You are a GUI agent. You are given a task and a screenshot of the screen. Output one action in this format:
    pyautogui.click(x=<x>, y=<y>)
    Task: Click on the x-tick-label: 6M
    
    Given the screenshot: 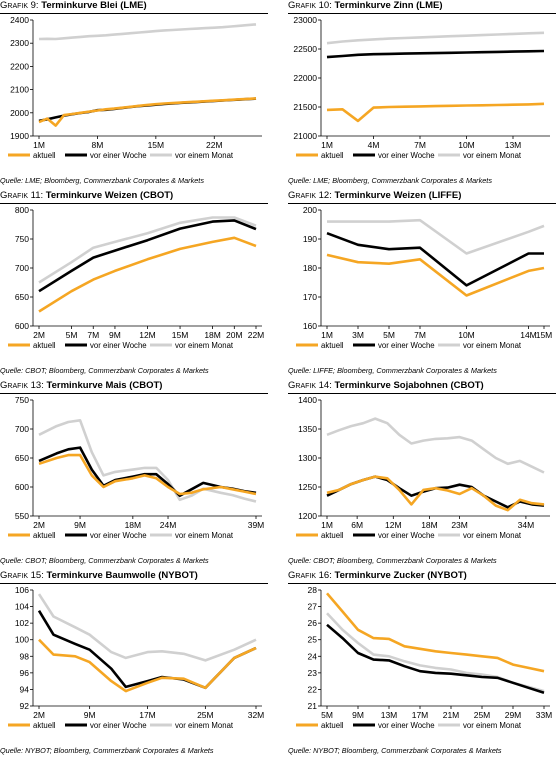 What is the action you would take?
    pyautogui.click(x=357, y=525)
    